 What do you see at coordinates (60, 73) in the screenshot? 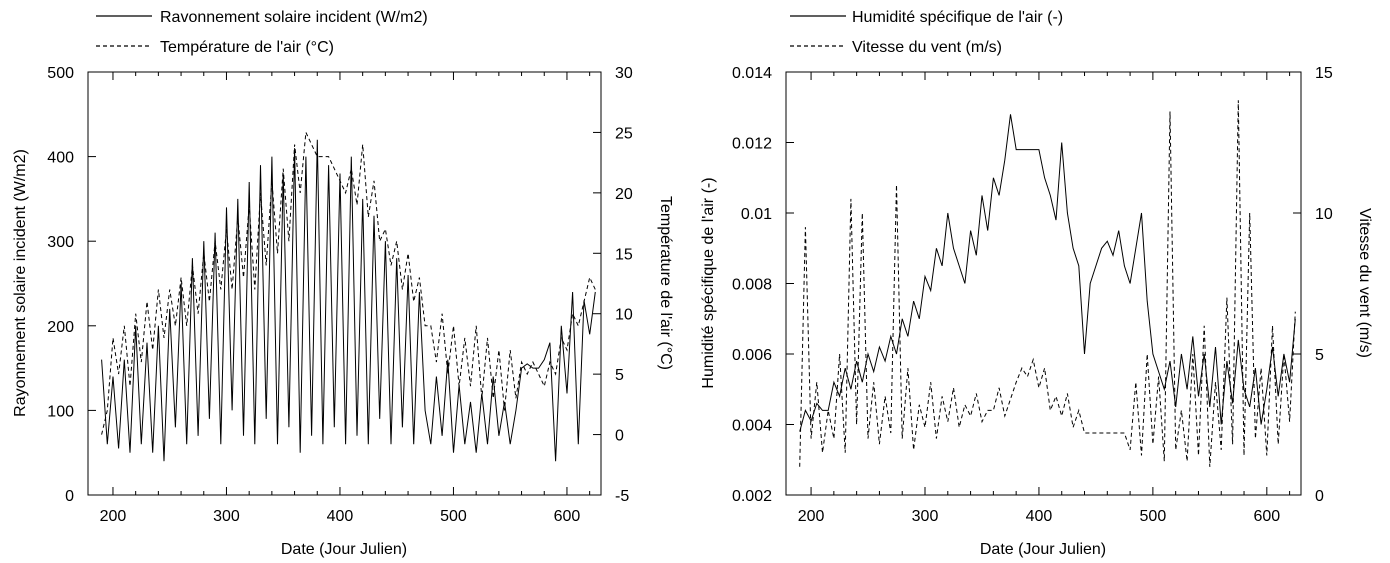
I see `y-tick-label: 500` at bounding box center [60, 73].